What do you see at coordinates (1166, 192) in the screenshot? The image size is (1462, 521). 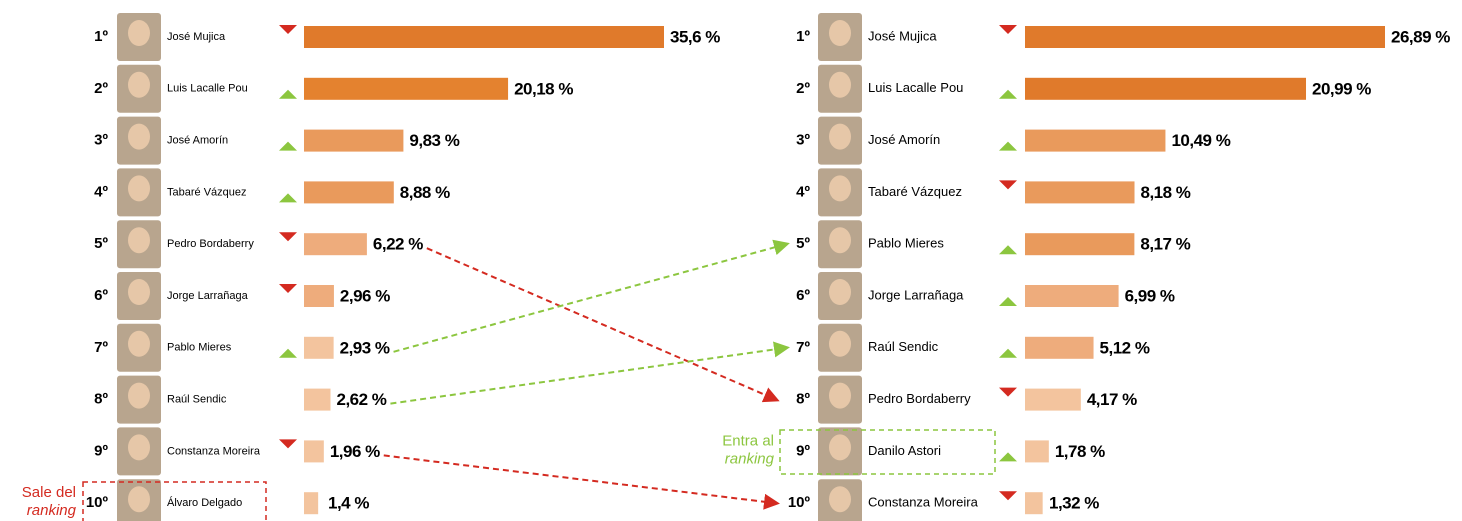 I see `value-label: 8,18 %` at bounding box center [1166, 192].